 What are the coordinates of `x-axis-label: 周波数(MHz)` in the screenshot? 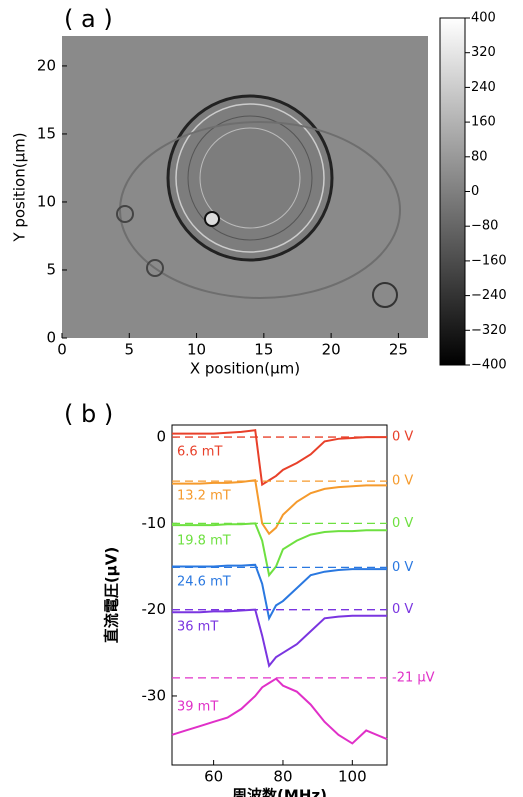 It's located at (279, 792).